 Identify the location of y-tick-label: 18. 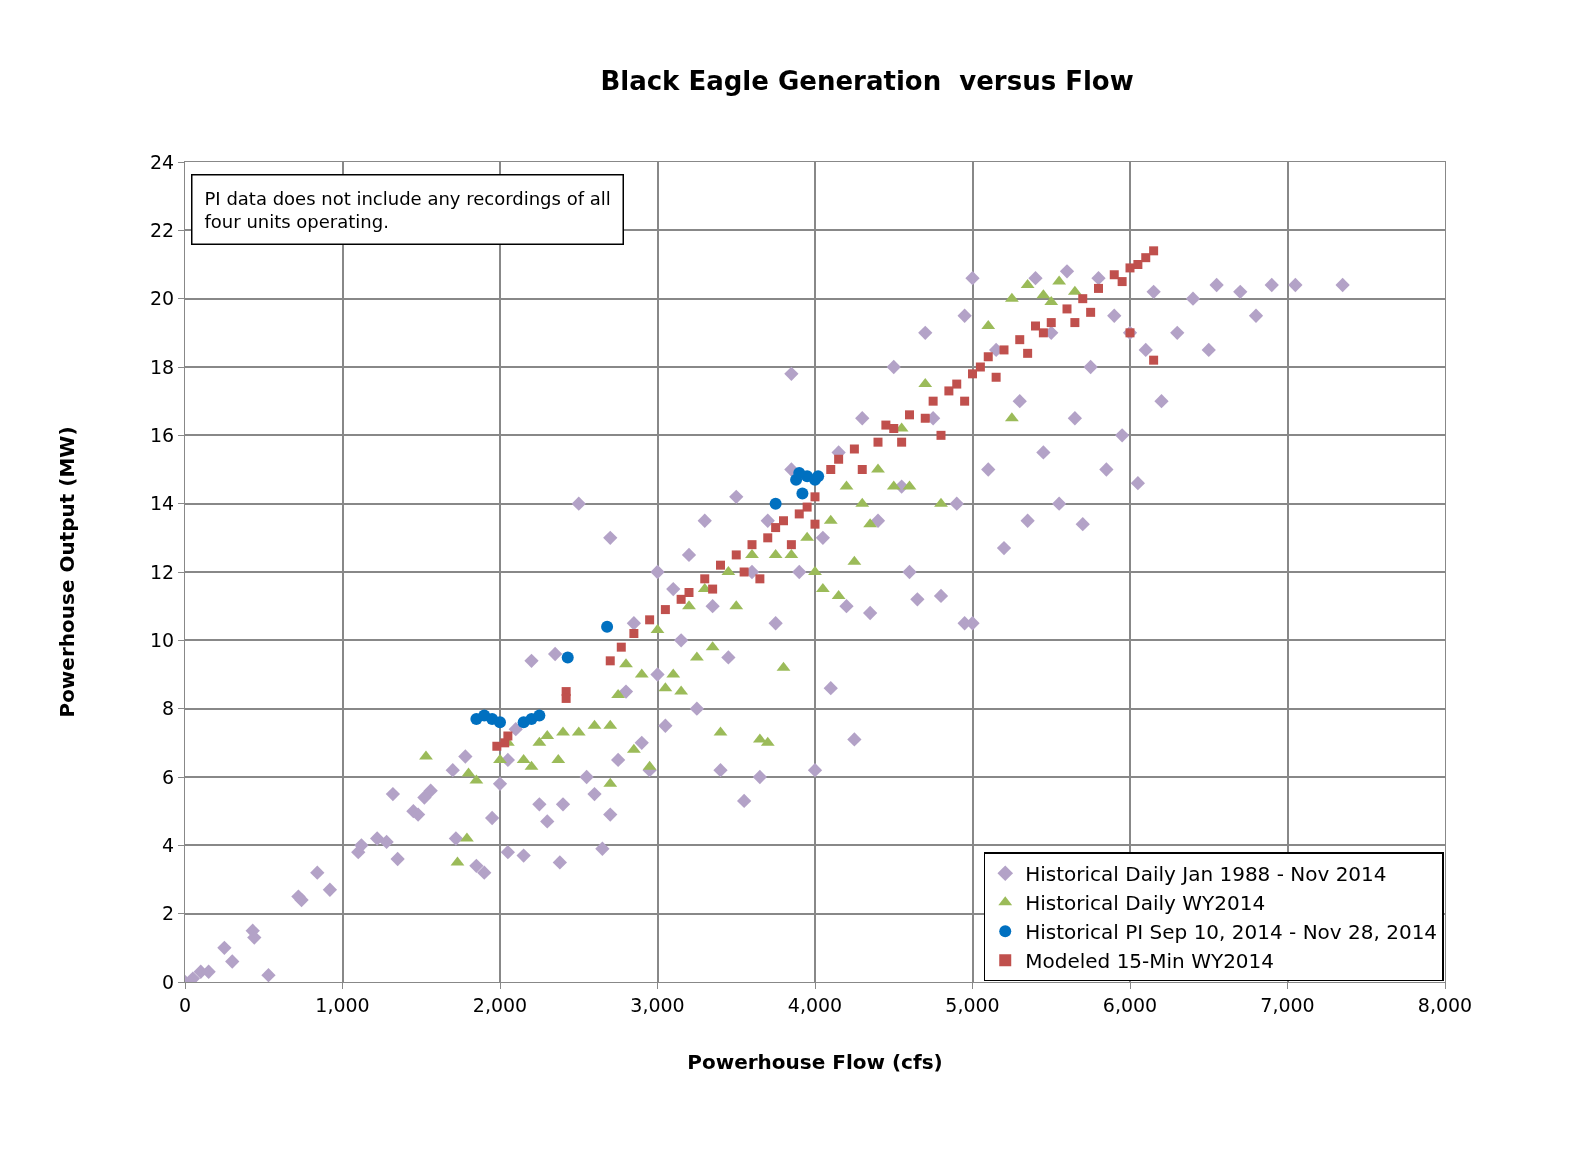
(162, 366).